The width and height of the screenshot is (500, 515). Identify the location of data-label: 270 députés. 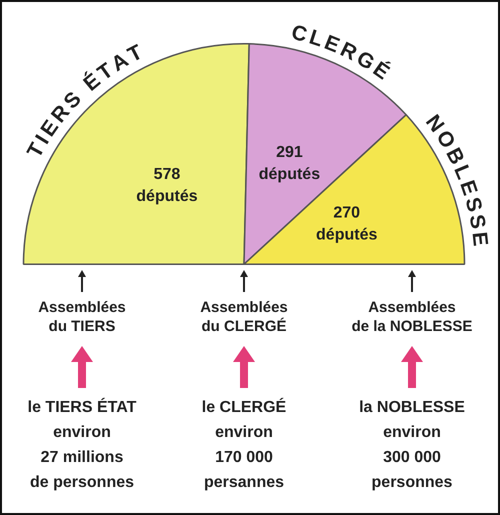
(347, 224).